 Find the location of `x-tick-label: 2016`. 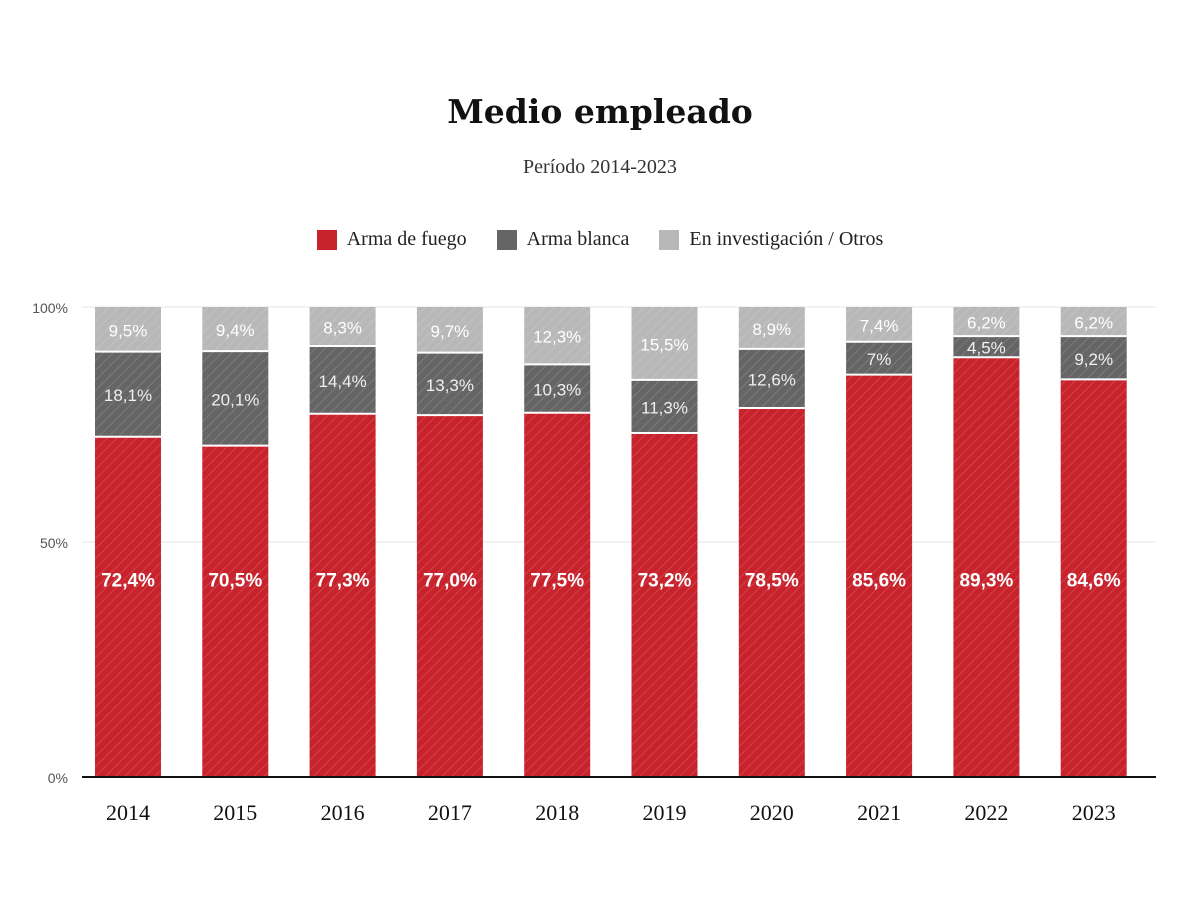

x-tick-label: 2016 is located at coordinates (343, 812).